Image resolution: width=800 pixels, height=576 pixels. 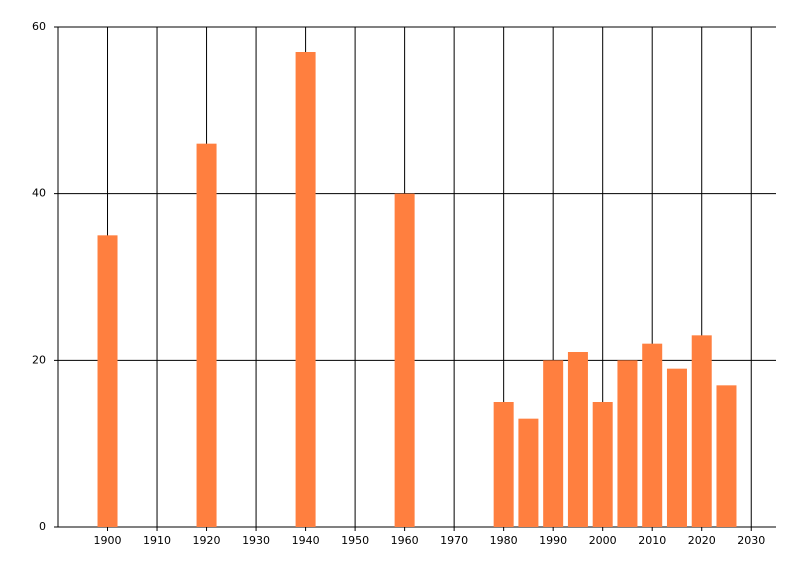 I want to click on x-tick-label: 2010, so click(x=652, y=540).